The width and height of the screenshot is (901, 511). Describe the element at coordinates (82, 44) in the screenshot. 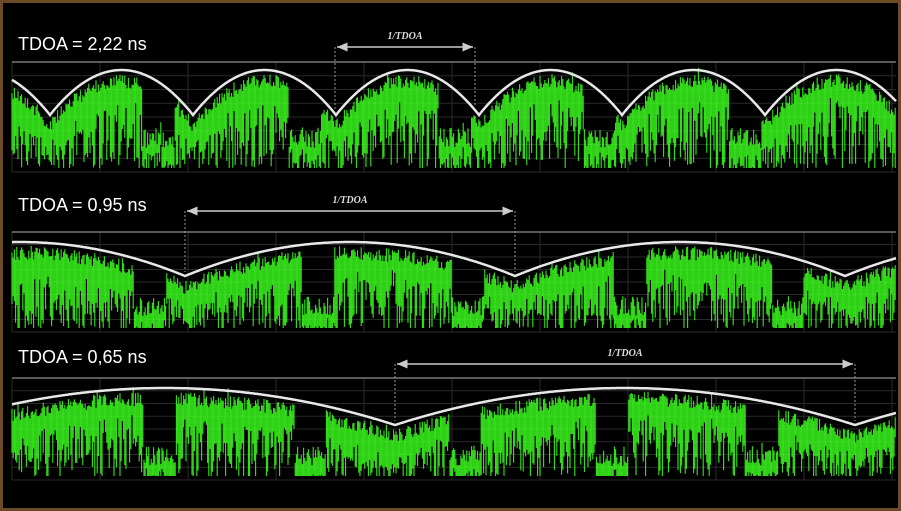

I see `tdoa-label: TDOA = 2,22 ns` at that location.